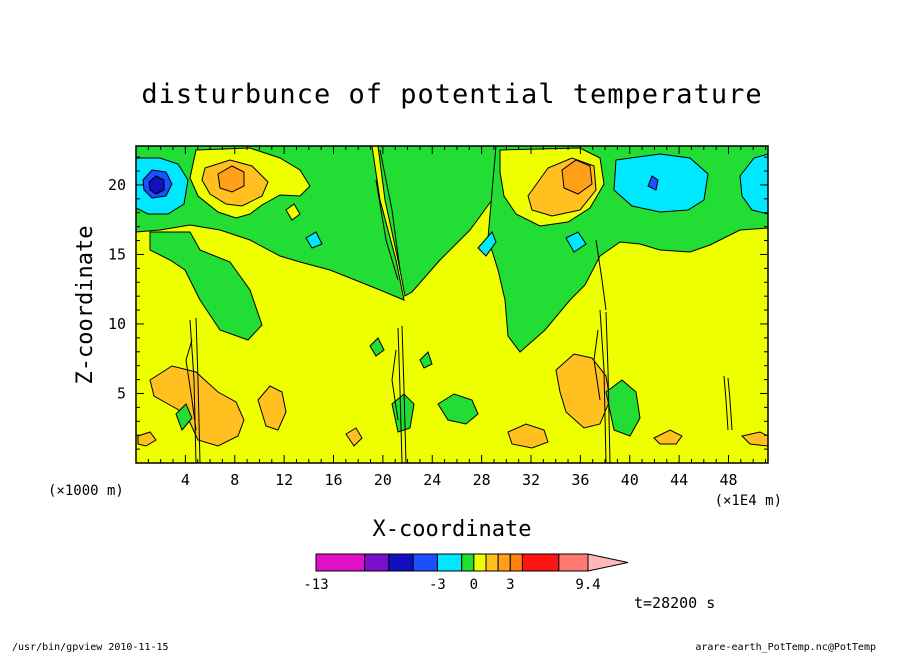  I want to click on colorbar: -13 -3 0 3 9.4, so click(466, 573).